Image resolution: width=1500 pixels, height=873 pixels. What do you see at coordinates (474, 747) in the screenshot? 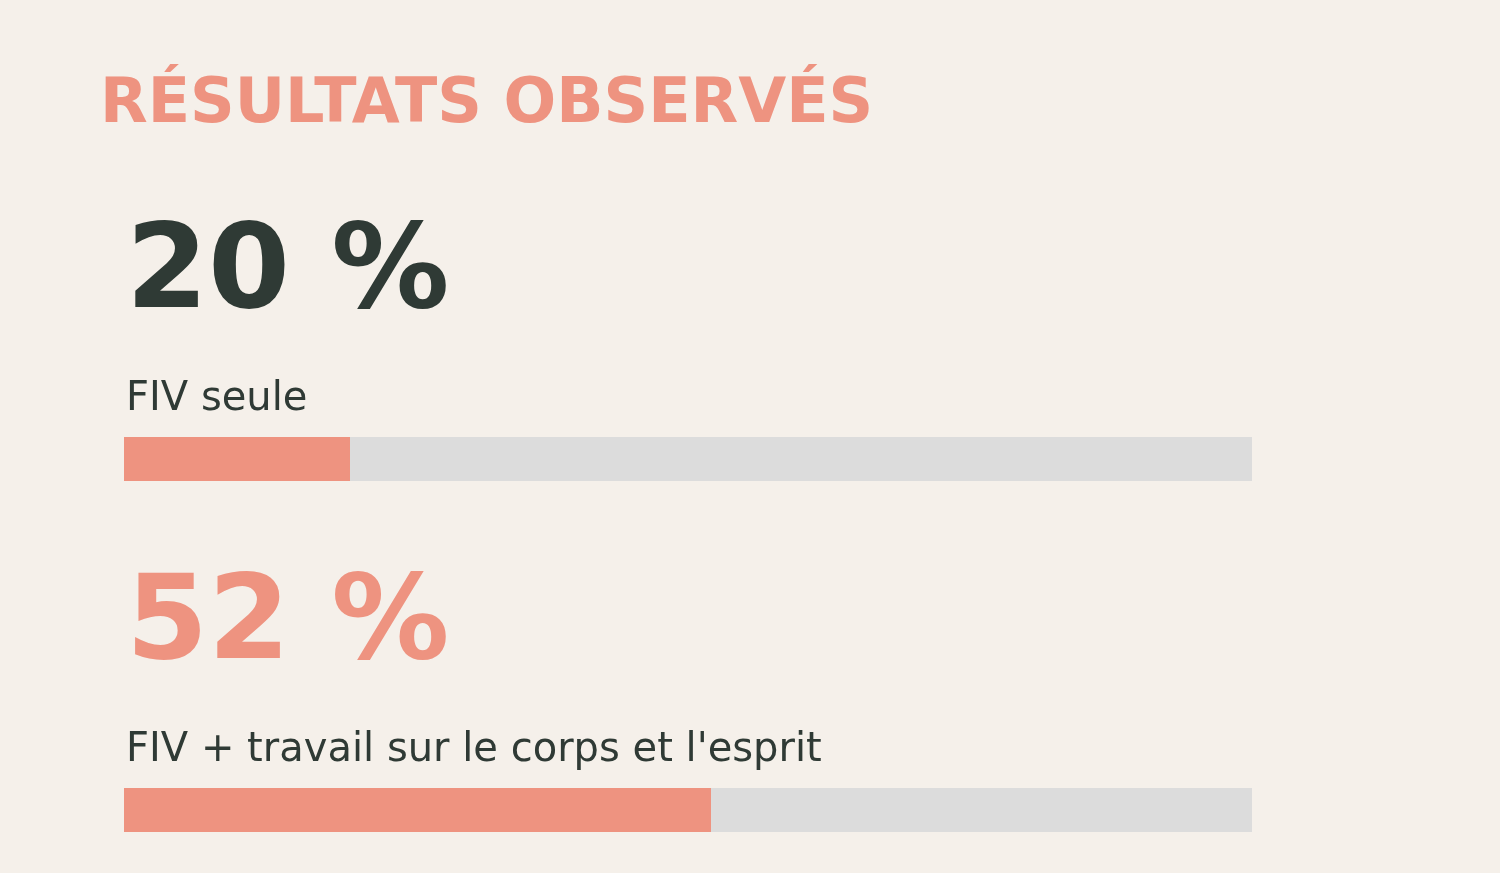
I see `y-tick-label: FIV + travail sur le corps et l'esprit` at bounding box center [474, 747].